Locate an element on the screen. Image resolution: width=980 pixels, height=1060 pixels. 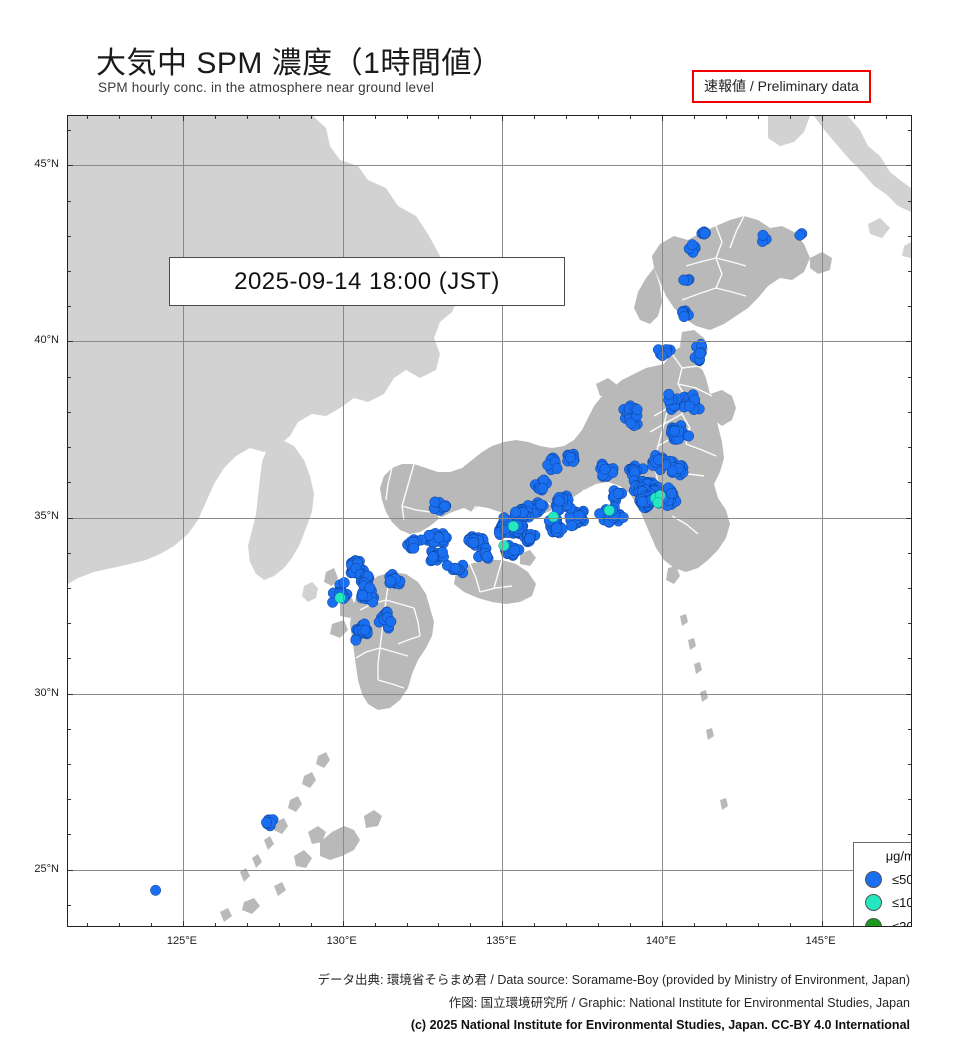
gridline-horizontal is located at coordinates (489, 870).